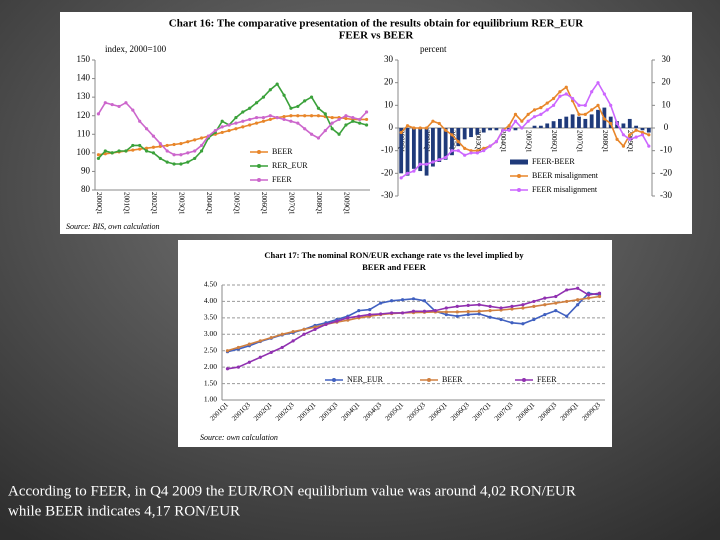 The image size is (720, 545). Describe the element at coordinates (365, 379) in the screenshot. I see `legend-label: NER_EUR` at that location.